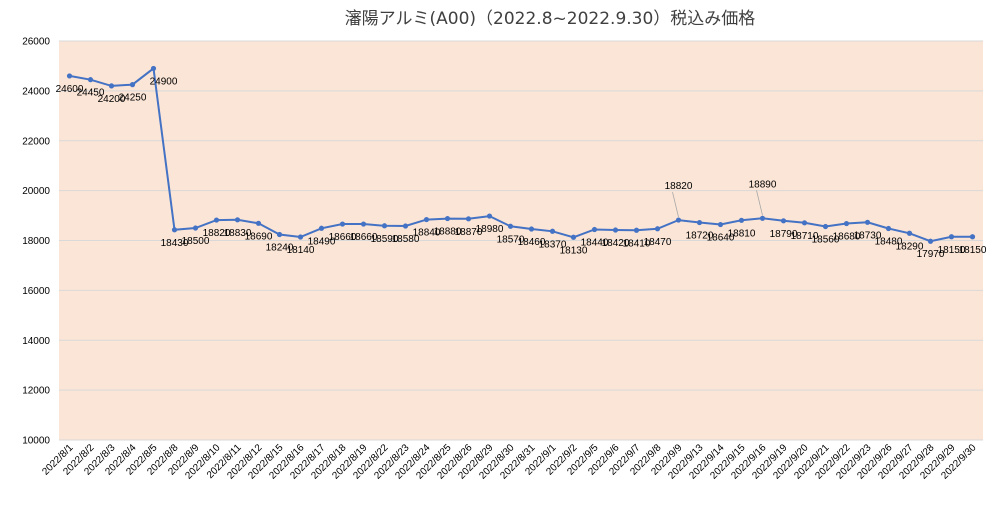  What do you see at coordinates (36, 441) in the screenshot?
I see `y-tick-label: 10000` at bounding box center [36, 441].